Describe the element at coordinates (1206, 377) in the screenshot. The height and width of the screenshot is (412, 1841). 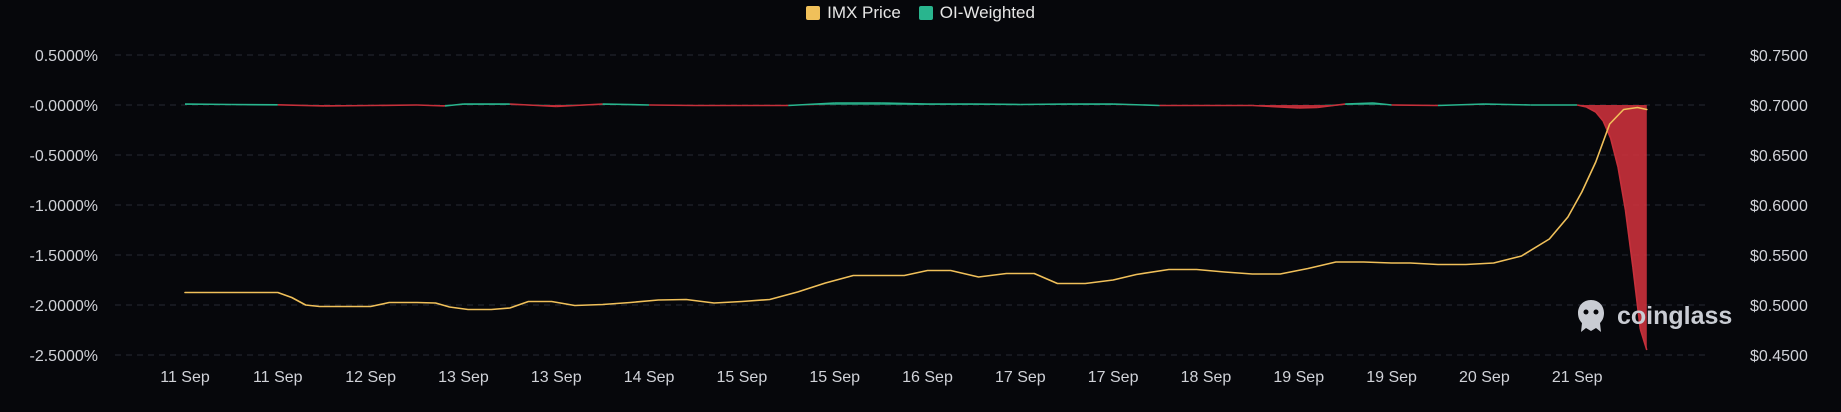
I see `x-tick-label: 18 Sep` at that location.